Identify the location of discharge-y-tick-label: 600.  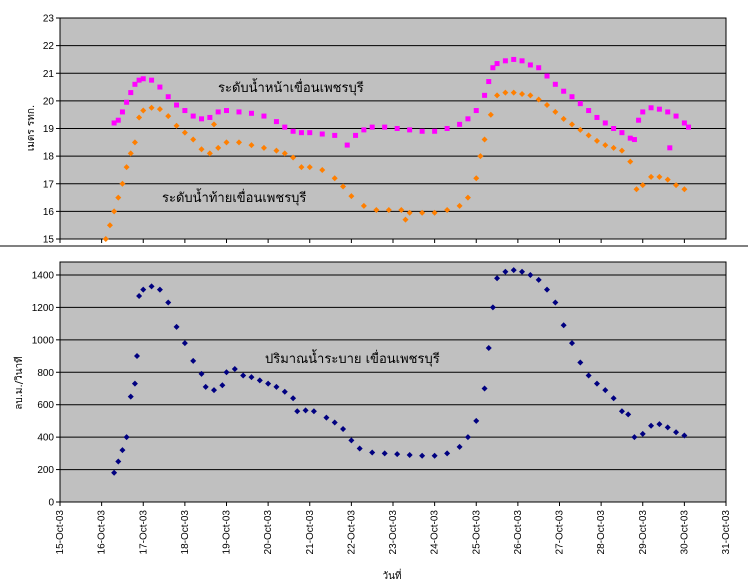
(45, 405).